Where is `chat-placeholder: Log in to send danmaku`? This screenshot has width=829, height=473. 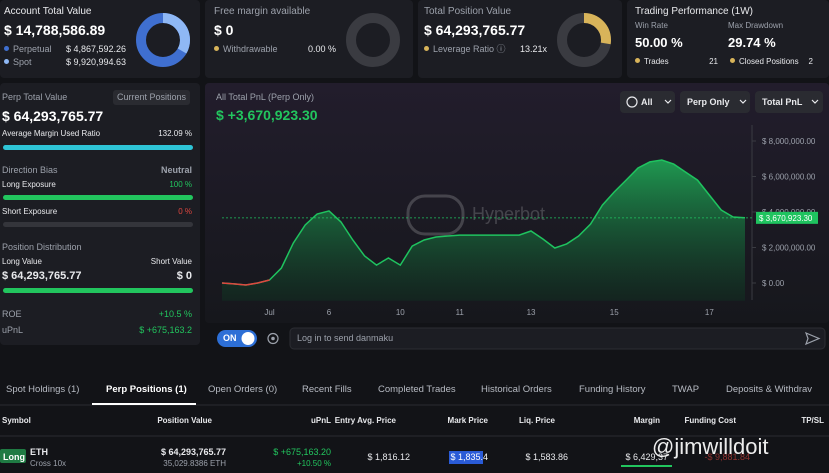 chat-placeholder: Log in to send danmaku is located at coordinates (345, 338).